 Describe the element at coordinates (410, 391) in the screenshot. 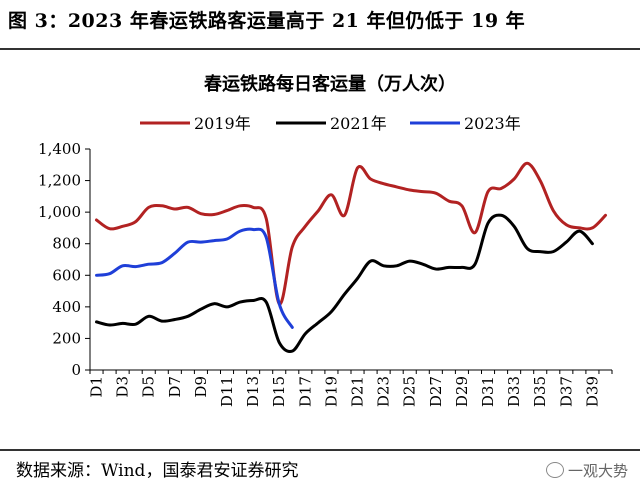

I see `x-tick-label: D25` at that location.